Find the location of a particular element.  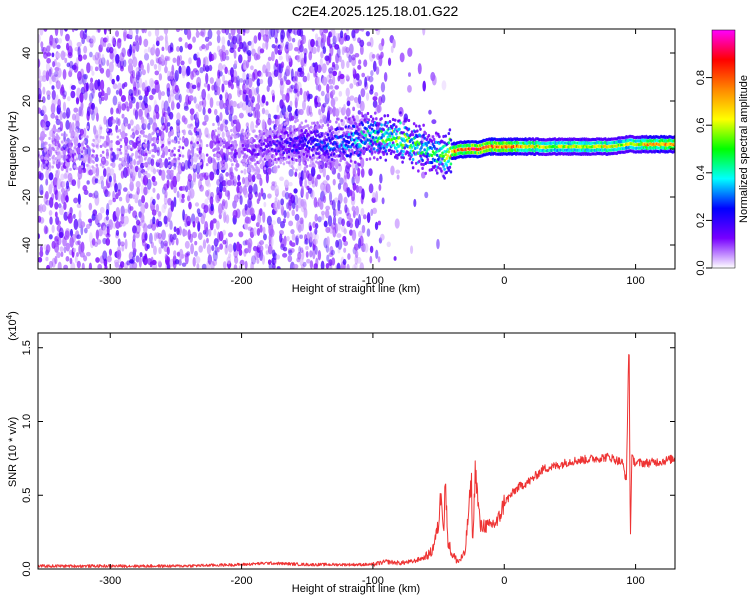

snr-x-tick-label: -300 is located at coordinates (110, 581).